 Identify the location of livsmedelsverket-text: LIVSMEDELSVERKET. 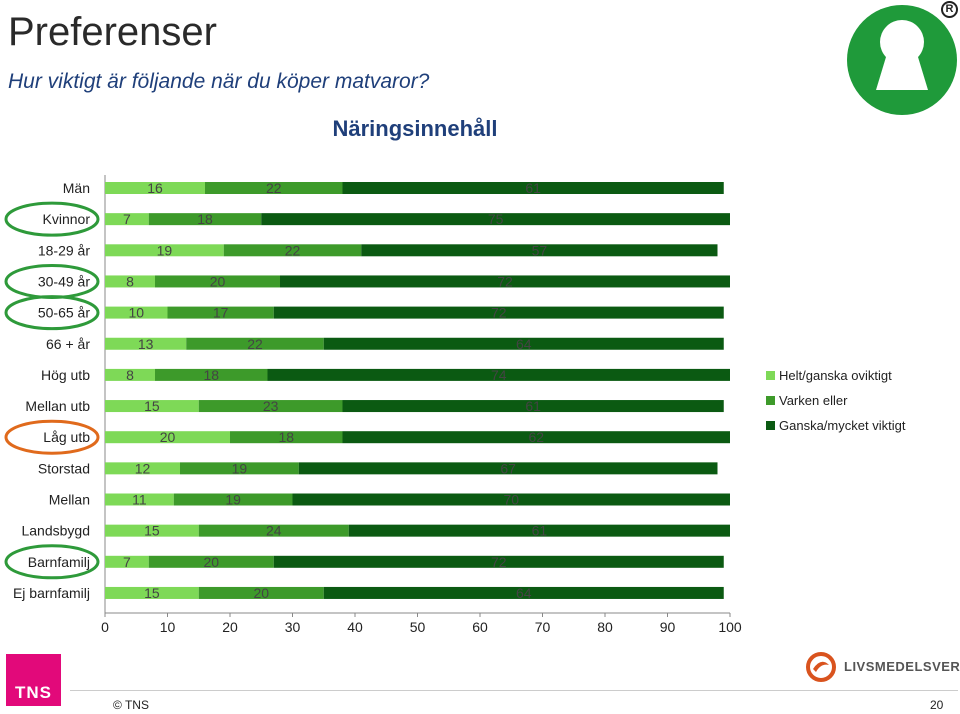
(902, 666).